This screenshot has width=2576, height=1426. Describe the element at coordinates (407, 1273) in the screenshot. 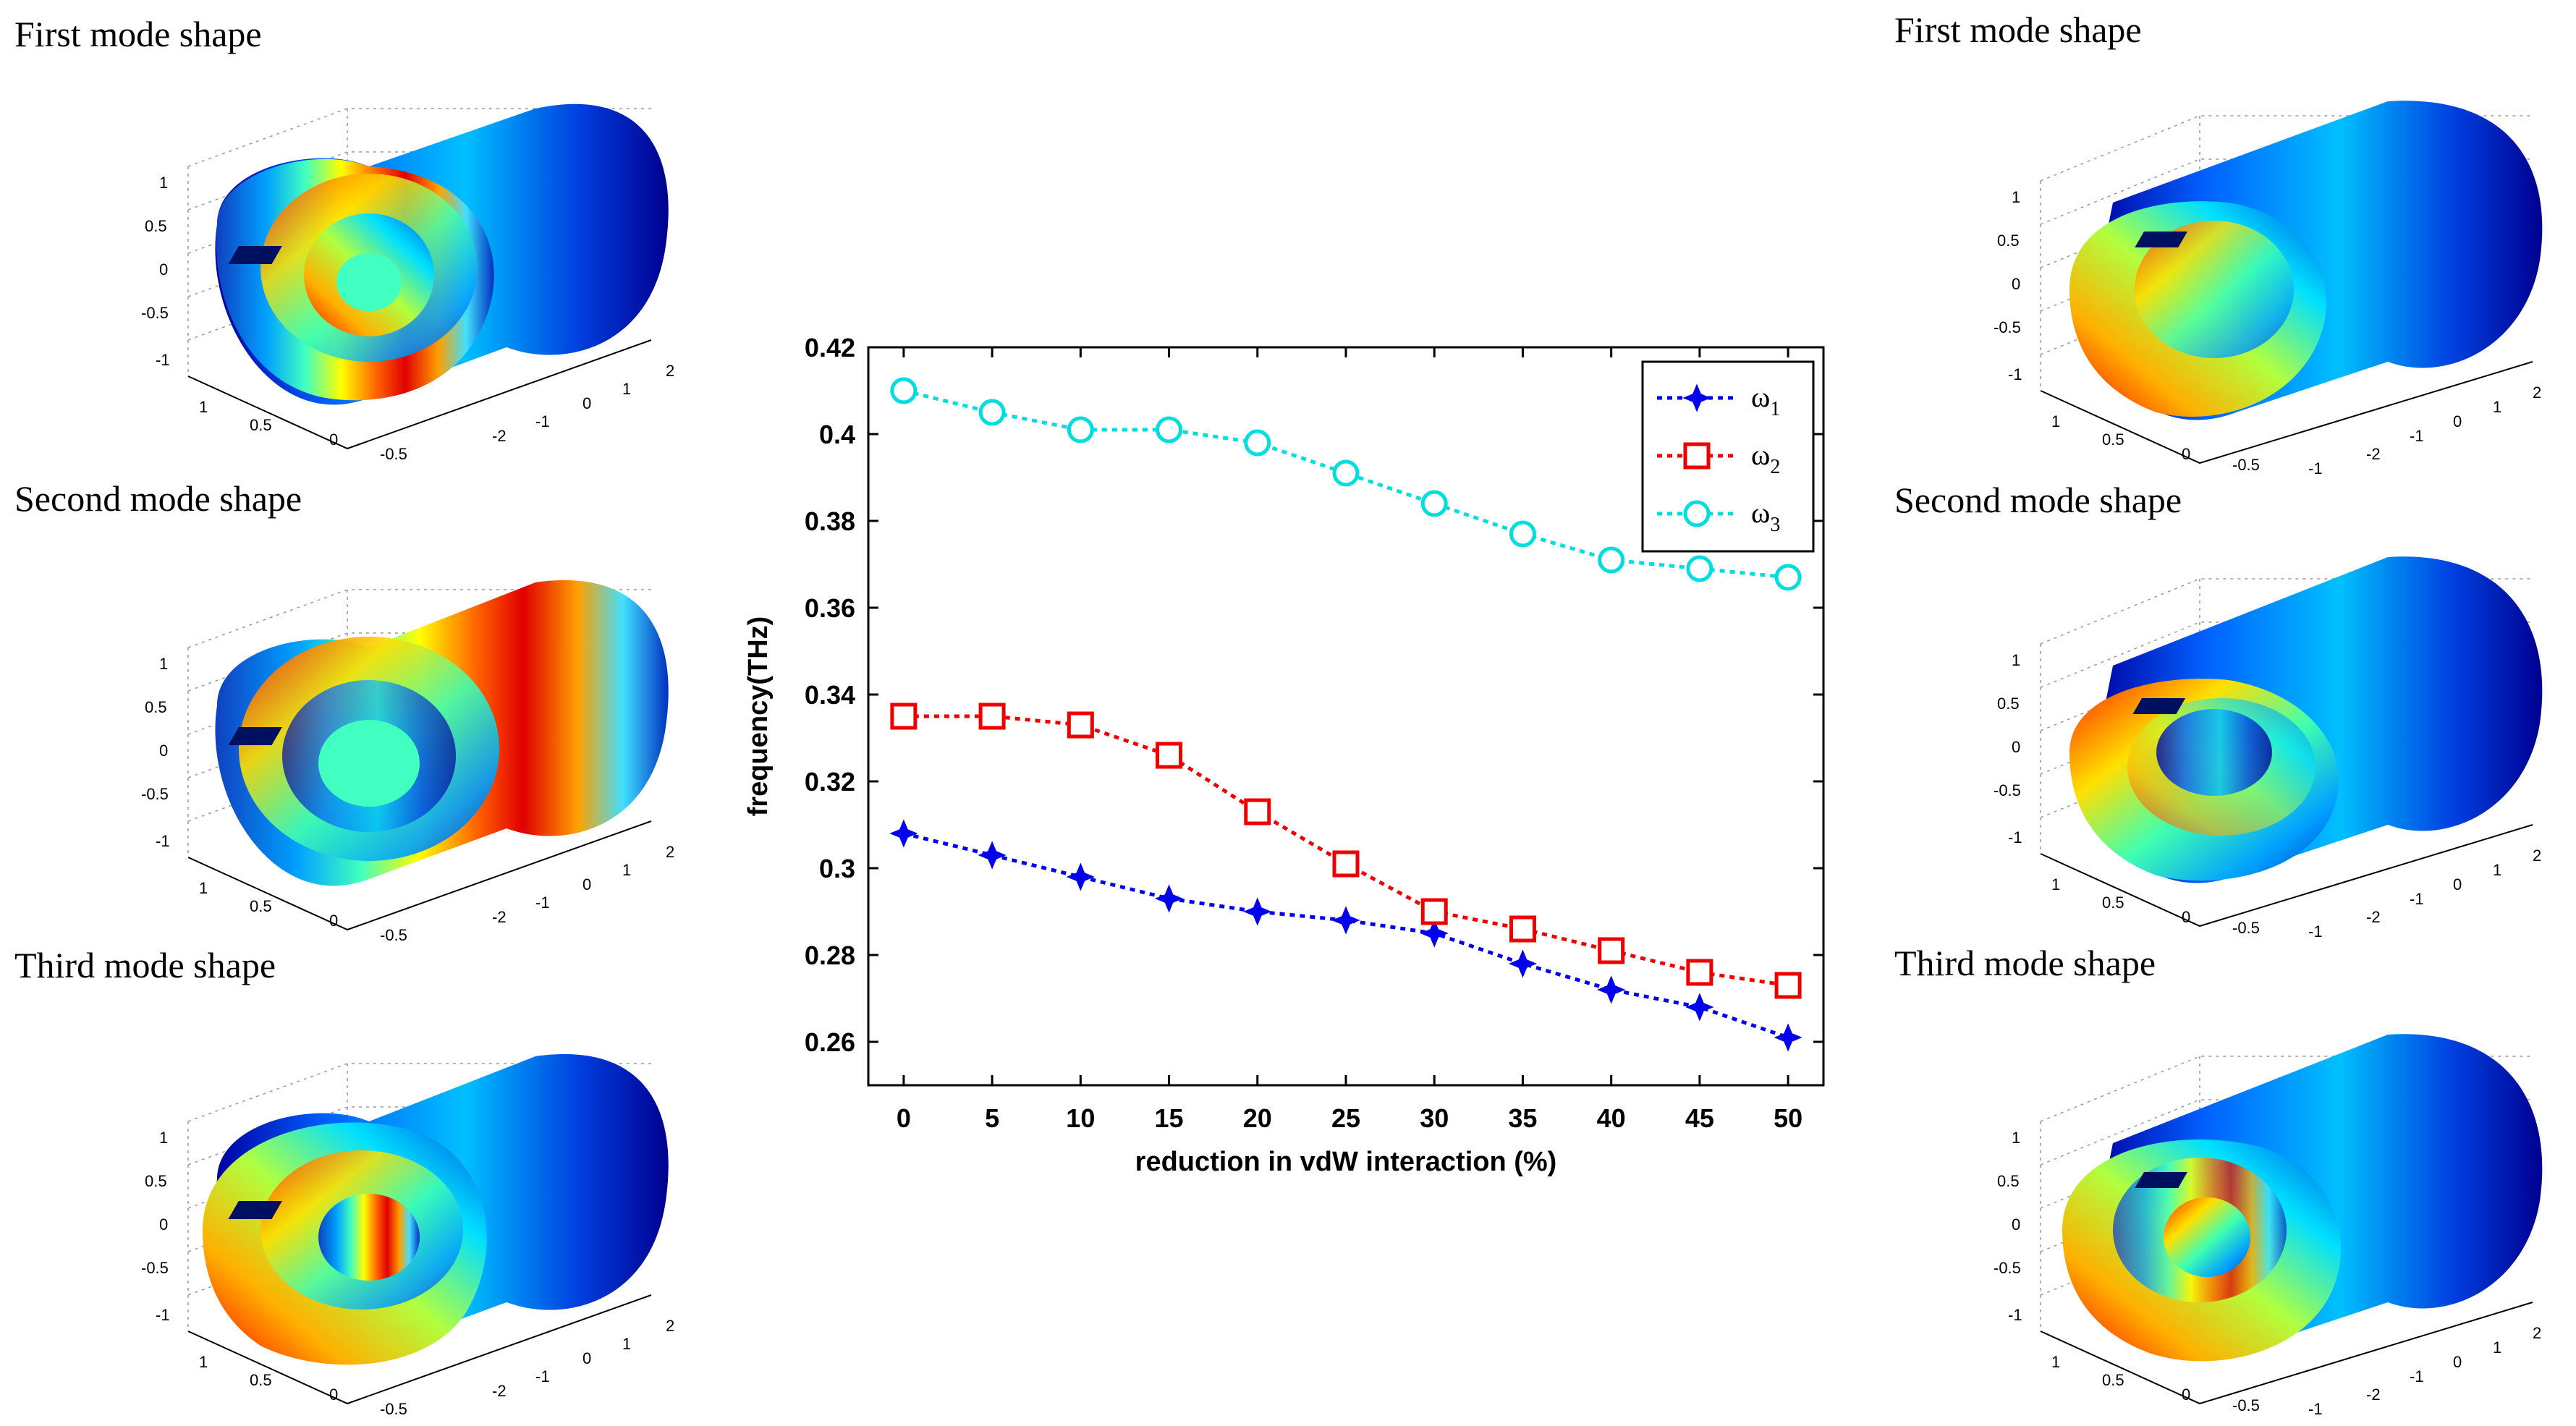

I see `left-3d-ticks-3: 1 0.5 0 -0.5 -1 1 0.5 0 -0.5 2 1 0 -1 -2` at that location.